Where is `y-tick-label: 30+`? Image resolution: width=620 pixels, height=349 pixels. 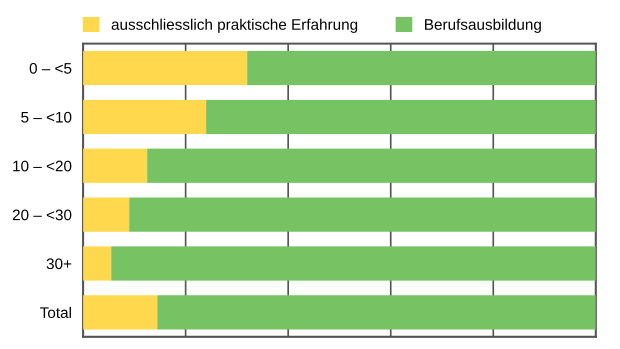
y-tick-label: 30+ is located at coordinates (59, 264).